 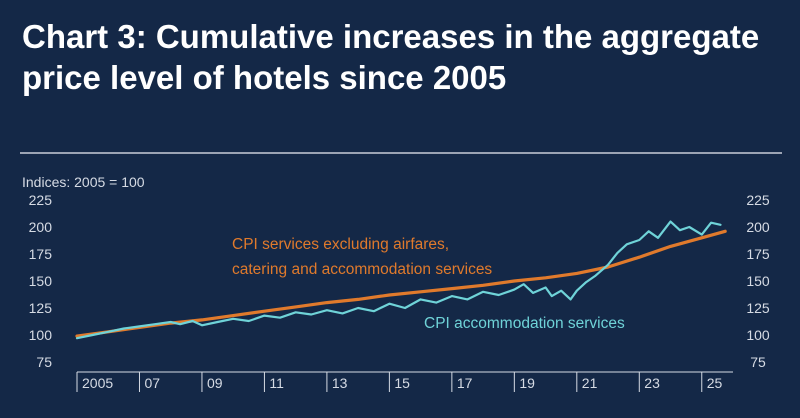 What do you see at coordinates (276, 383) in the screenshot?
I see `x-tick-label: 11` at bounding box center [276, 383].